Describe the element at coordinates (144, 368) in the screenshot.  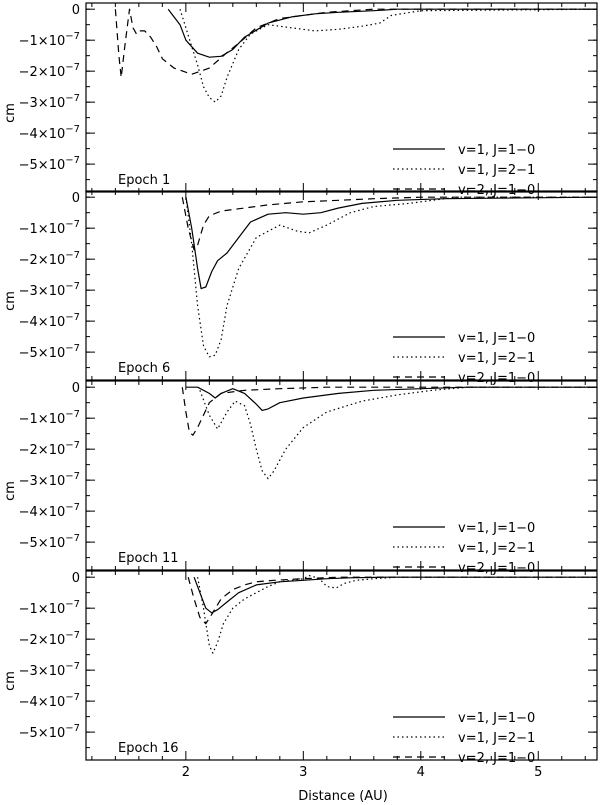
I see `epoch-label: Epoch 6` at that location.